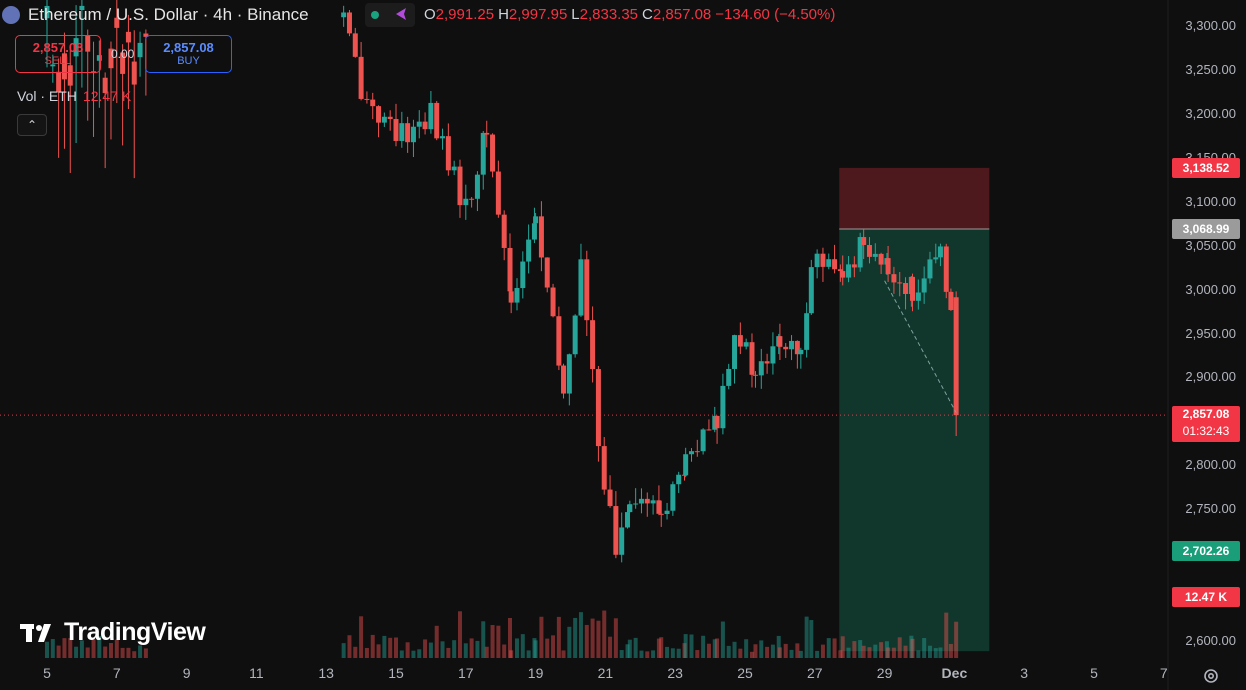 This screenshot has width=1246, height=690. What do you see at coordinates (168, 14) in the screenshot?
I see `symbol-title: Ethereum / U.S. Dollar · 4h · Binance` at bounding box center [168, 14].